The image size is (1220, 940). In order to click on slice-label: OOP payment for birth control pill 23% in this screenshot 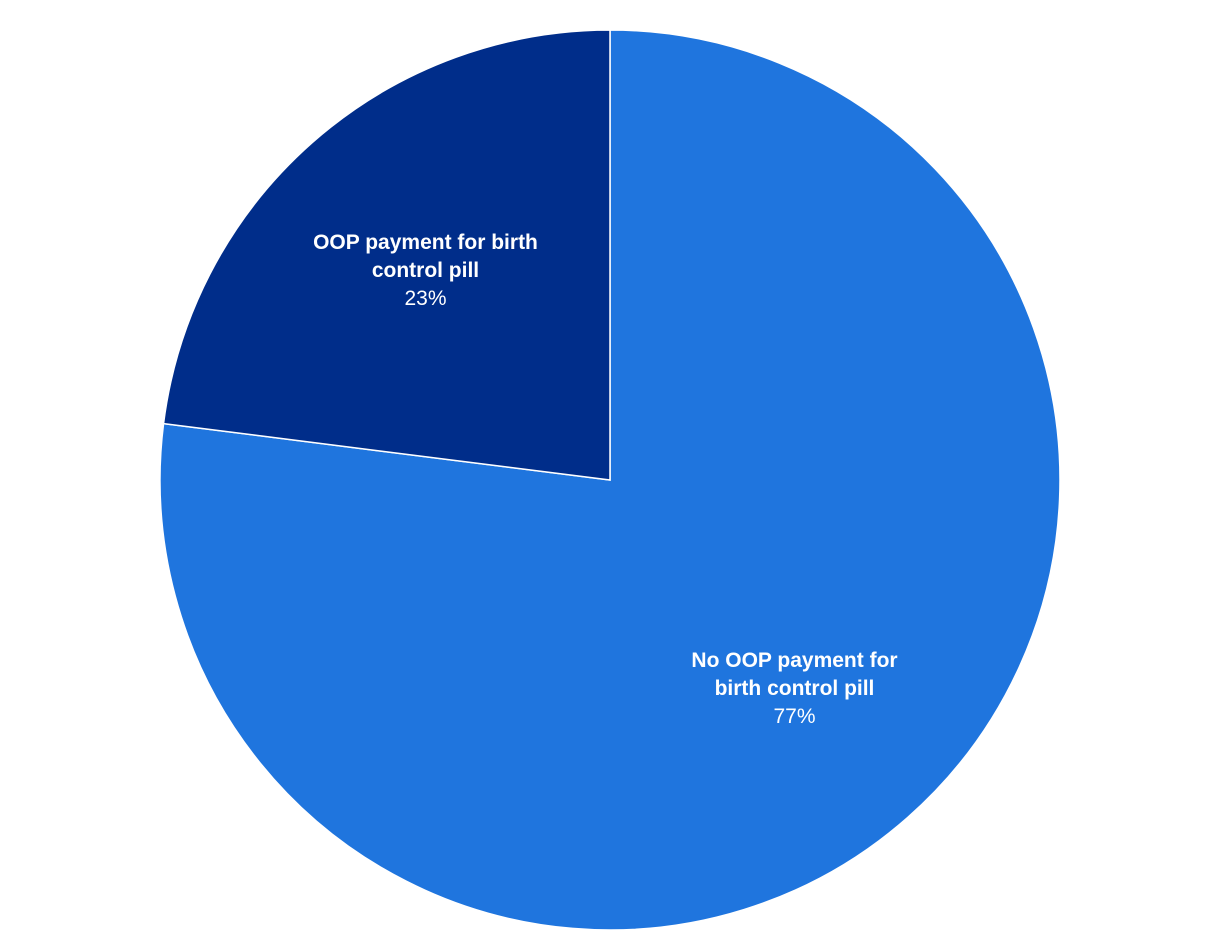, I will do `click(425, 271)`.